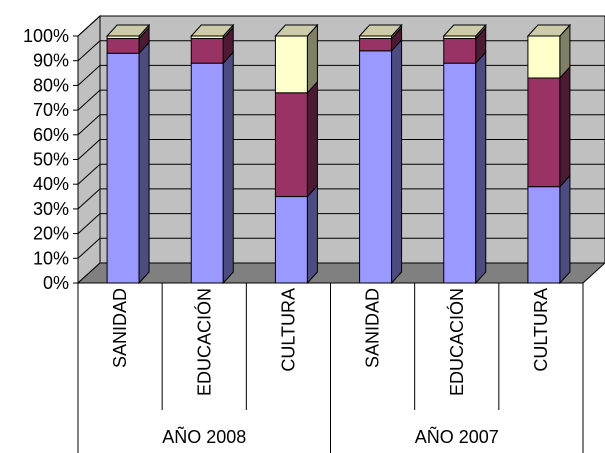  I want to click on y-tick-label: 0%, so click(56, 283).